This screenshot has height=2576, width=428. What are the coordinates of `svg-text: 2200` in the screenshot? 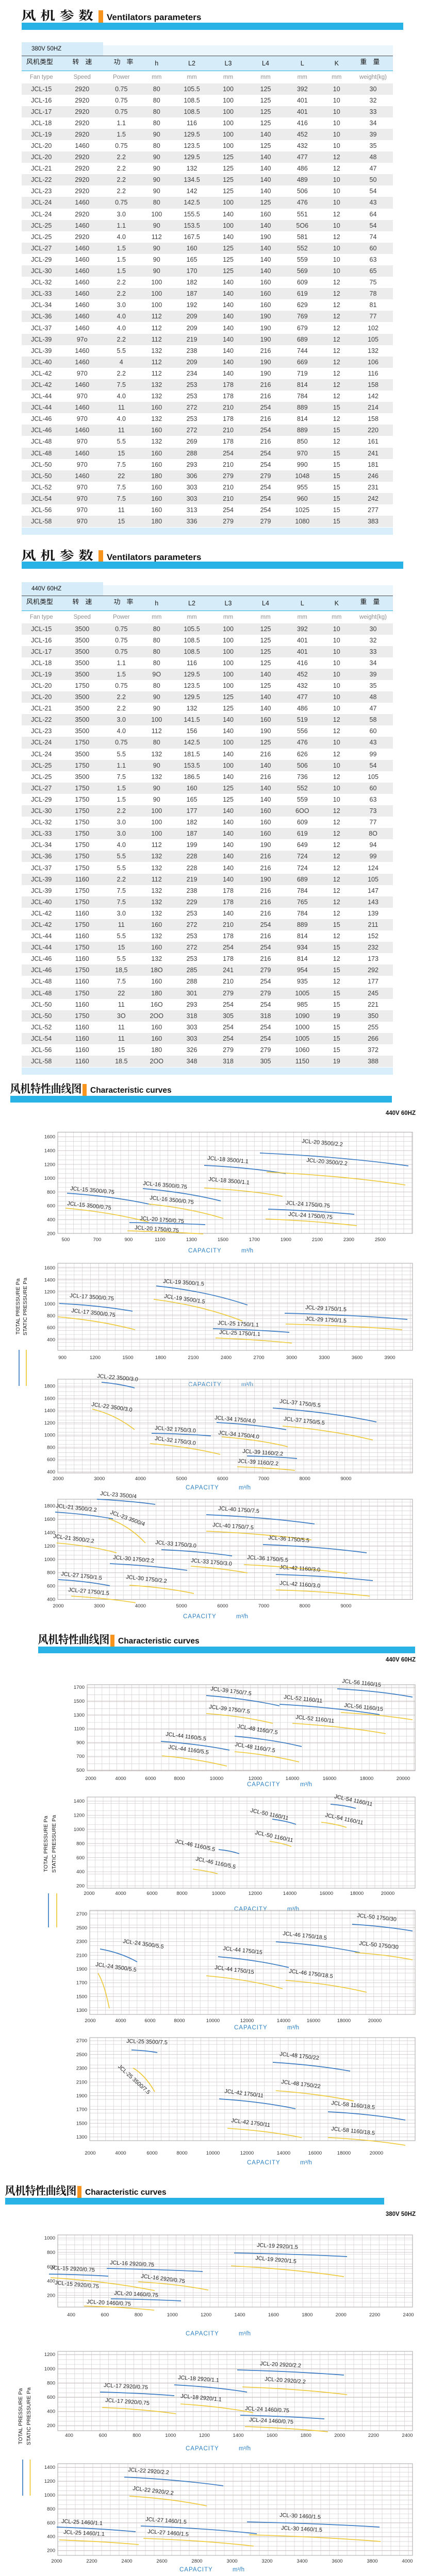 It's located at (91, 2561).